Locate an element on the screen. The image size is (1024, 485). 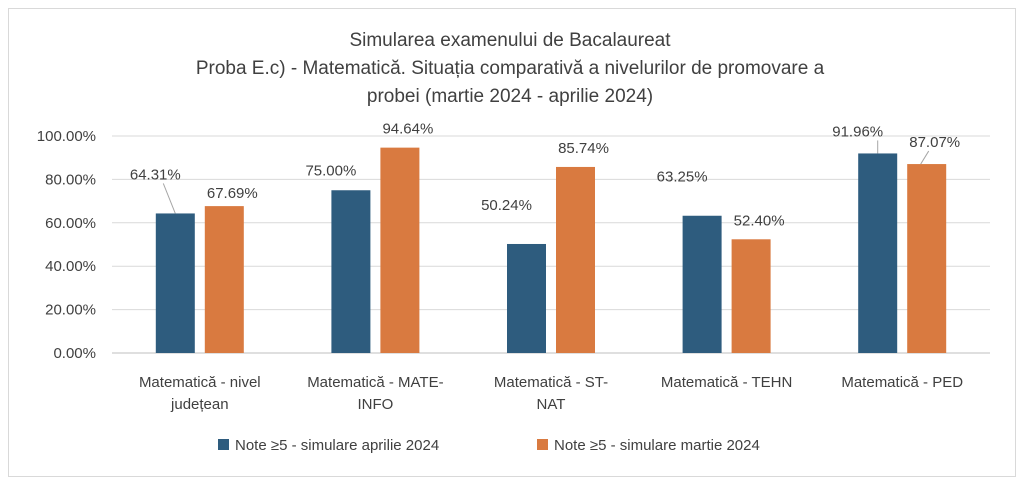
bar-s1-c1 is located at coordinates (400, 250).